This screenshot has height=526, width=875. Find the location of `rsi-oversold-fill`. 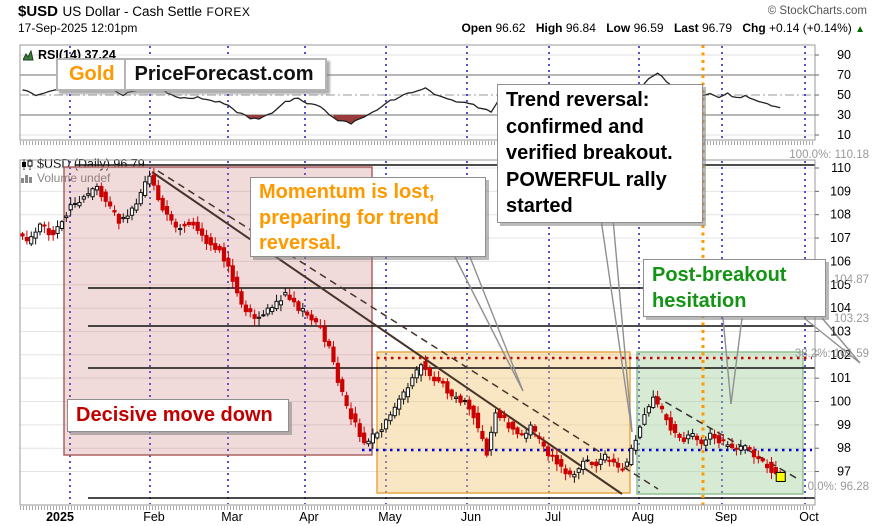

rsi-oversold-fill is located at coordinates (351, 119).